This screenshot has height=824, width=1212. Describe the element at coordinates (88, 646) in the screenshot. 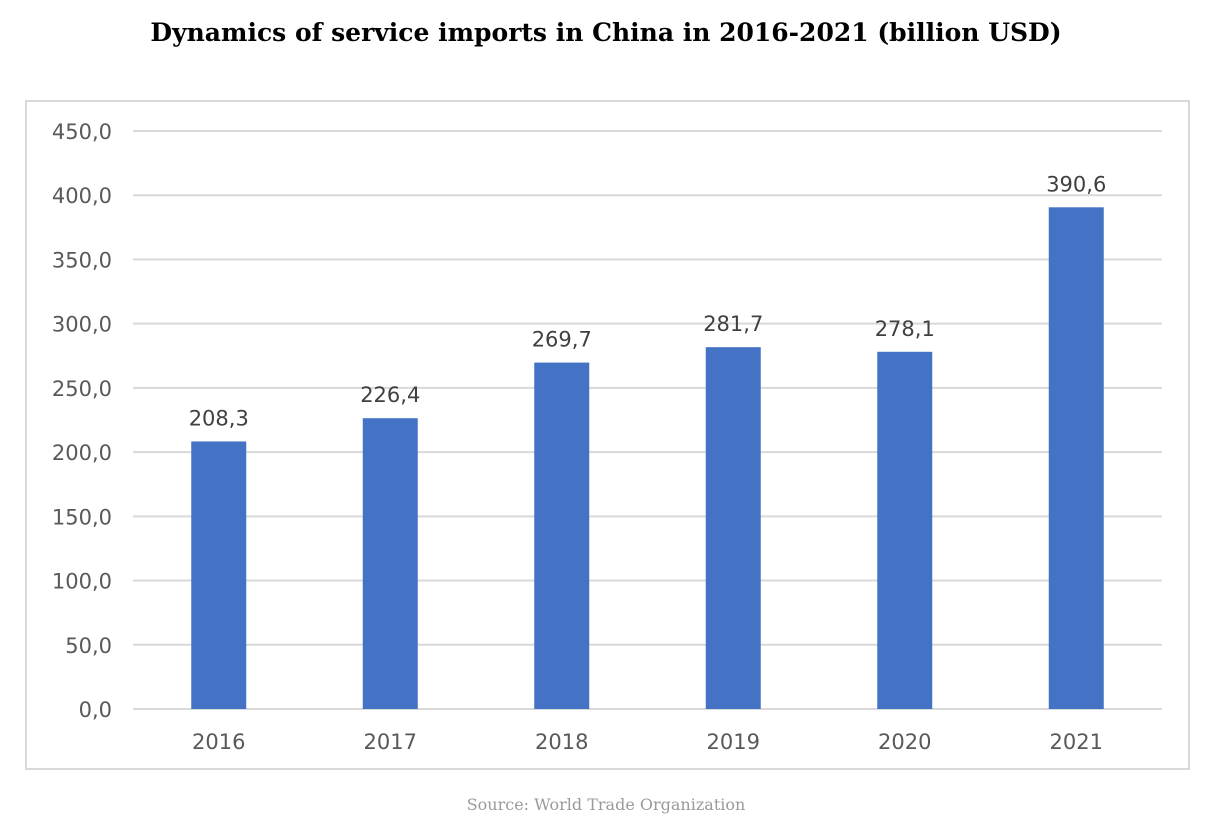

I see `y-tick-label: 50,0` at that location.